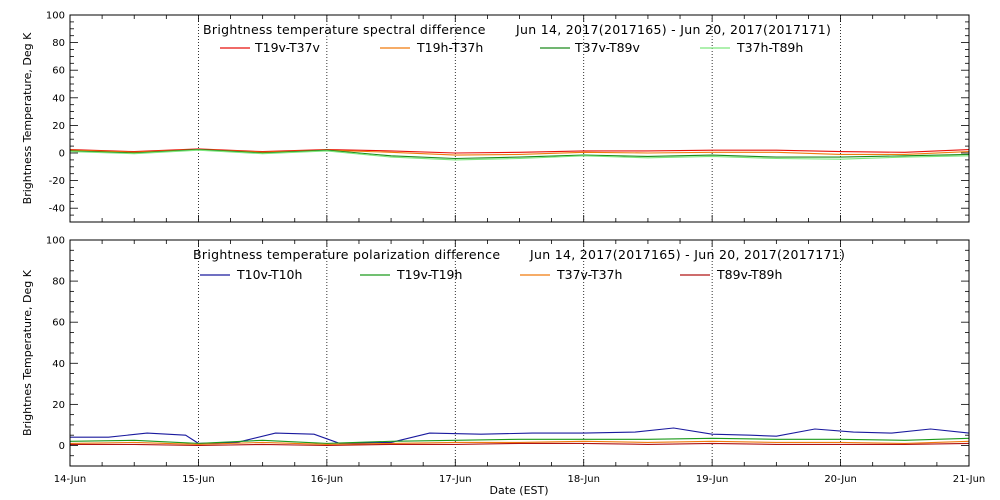  I want to click on series-line-T19v-T37v, so click(519, 151).